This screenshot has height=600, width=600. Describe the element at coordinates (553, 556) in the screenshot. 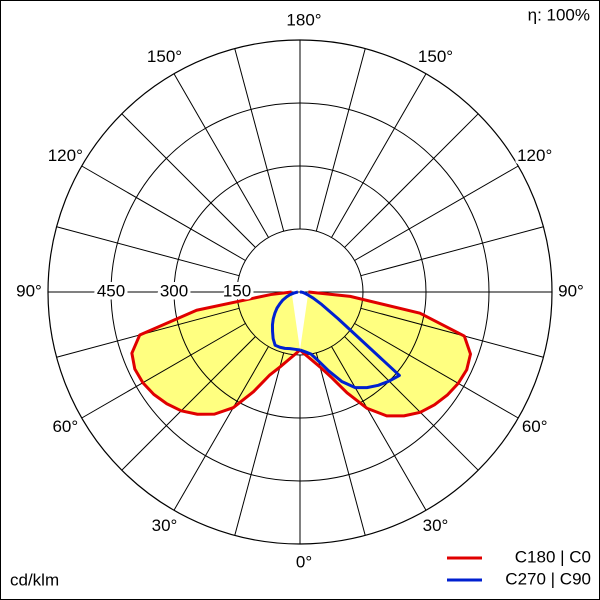

I see `legend-label: C180 | C0` at that location.